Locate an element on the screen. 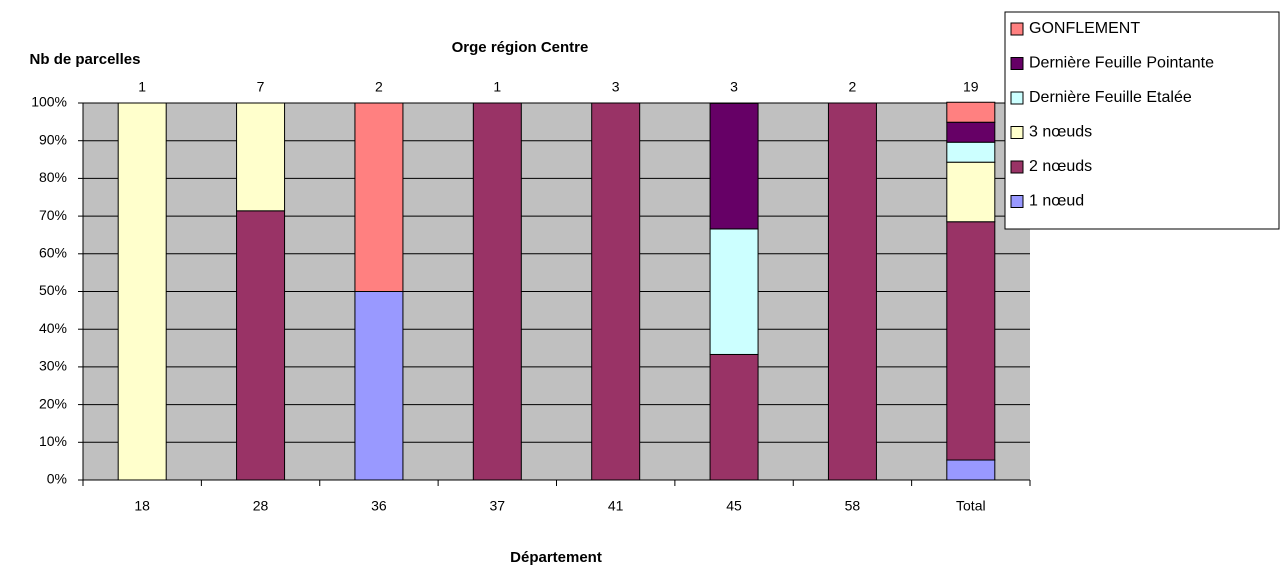  x-tick-label: Total is located at coordinates (971, 506).